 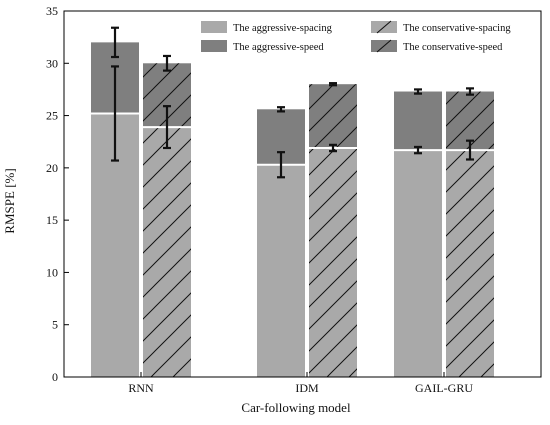 I want to click on legend-entry-2: The conservative-spacing, so click(x=441, y=27).